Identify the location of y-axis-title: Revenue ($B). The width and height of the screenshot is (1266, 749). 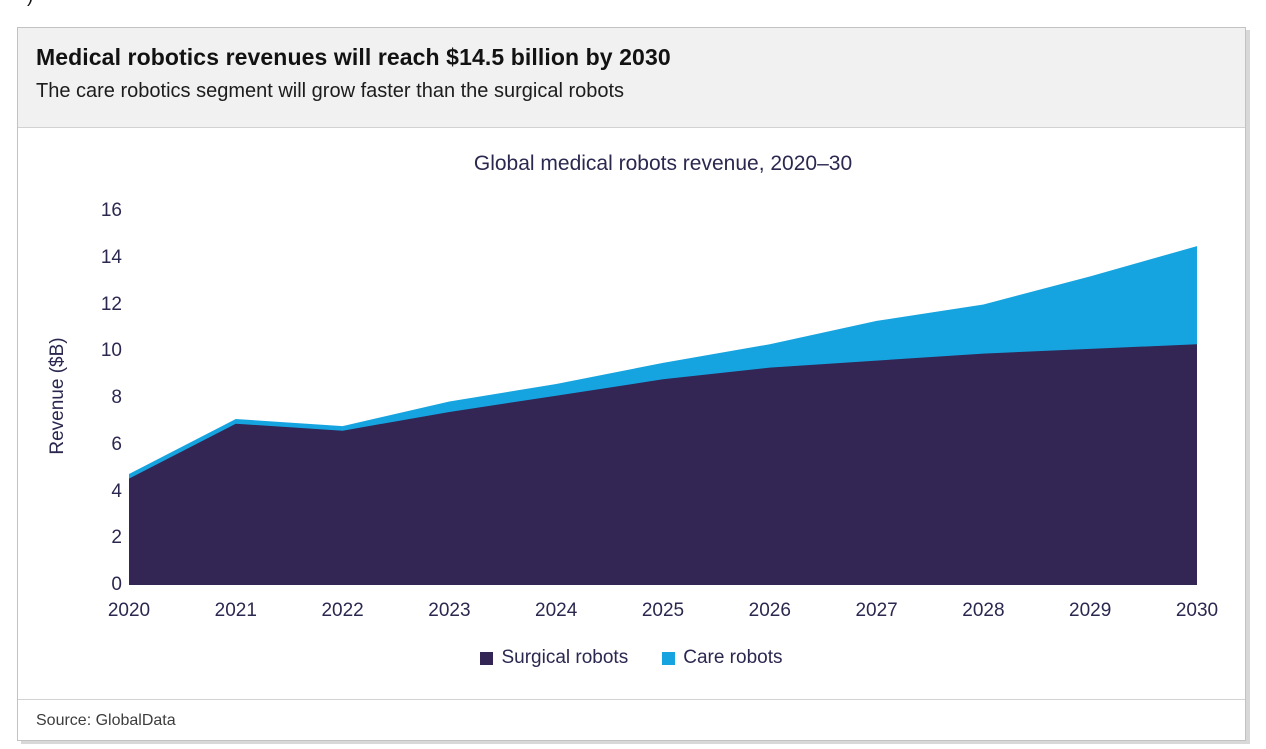
(57, 396).